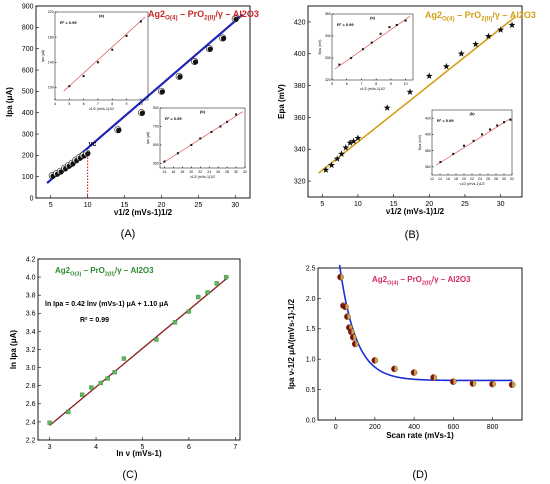 This screenshot has height=484, width=550. What do you see at coordinates (28, 113) in the screenshot?
I see `y-tick-label: 400` at bounding box center [28, 113].